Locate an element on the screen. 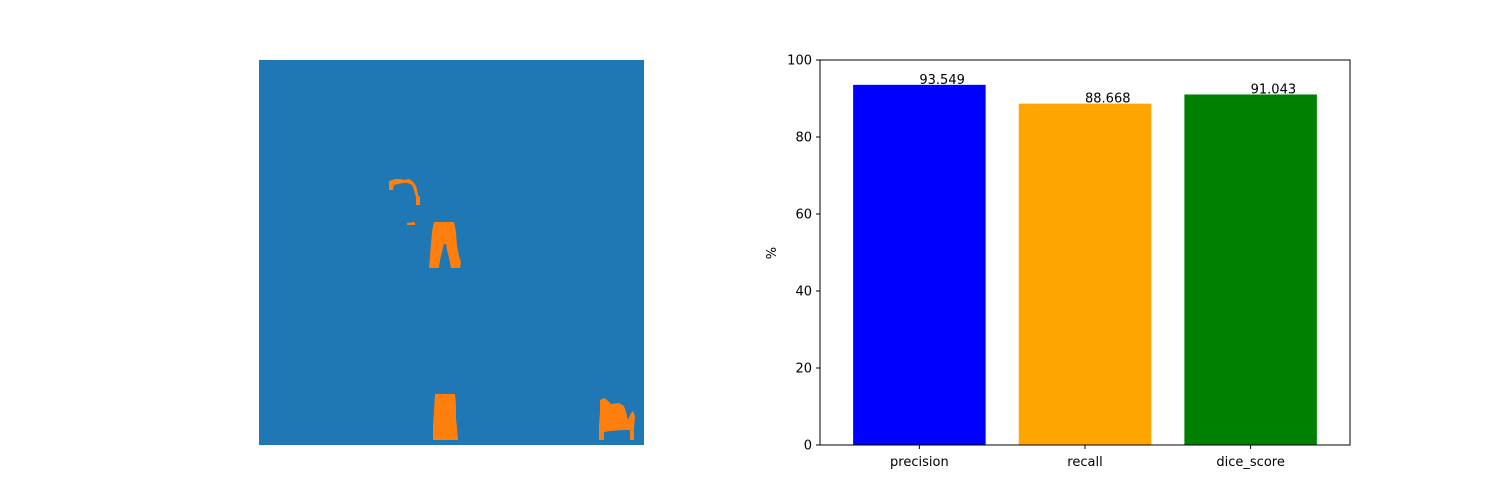  y-tick-label-40: 40 is located at coordinates (803, 292).